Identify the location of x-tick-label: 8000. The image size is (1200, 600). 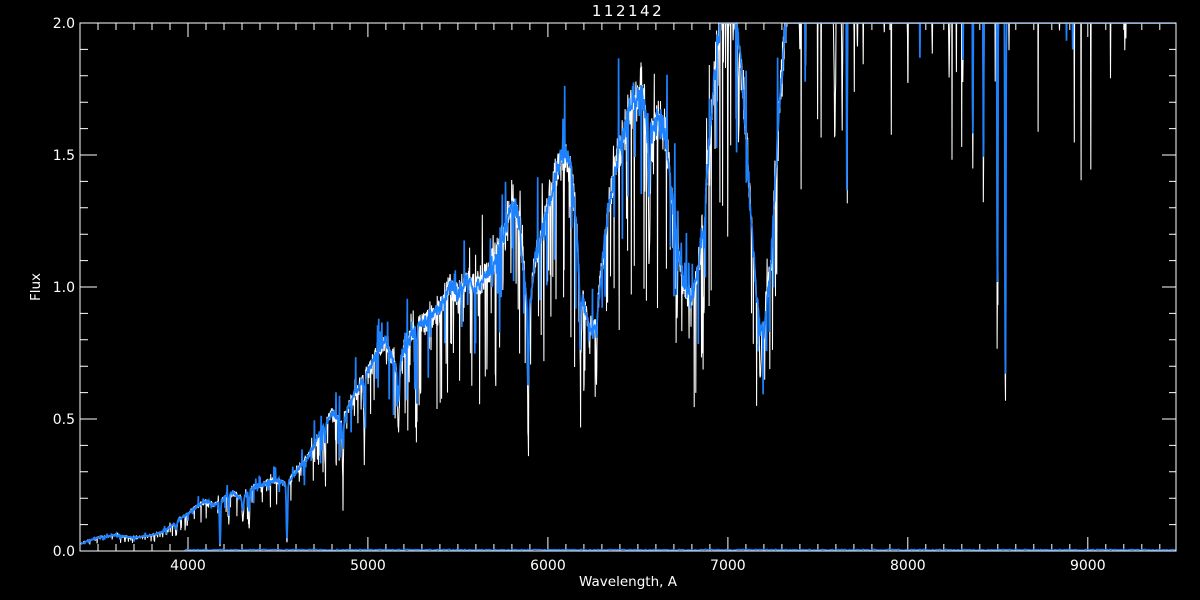
(908, 566).